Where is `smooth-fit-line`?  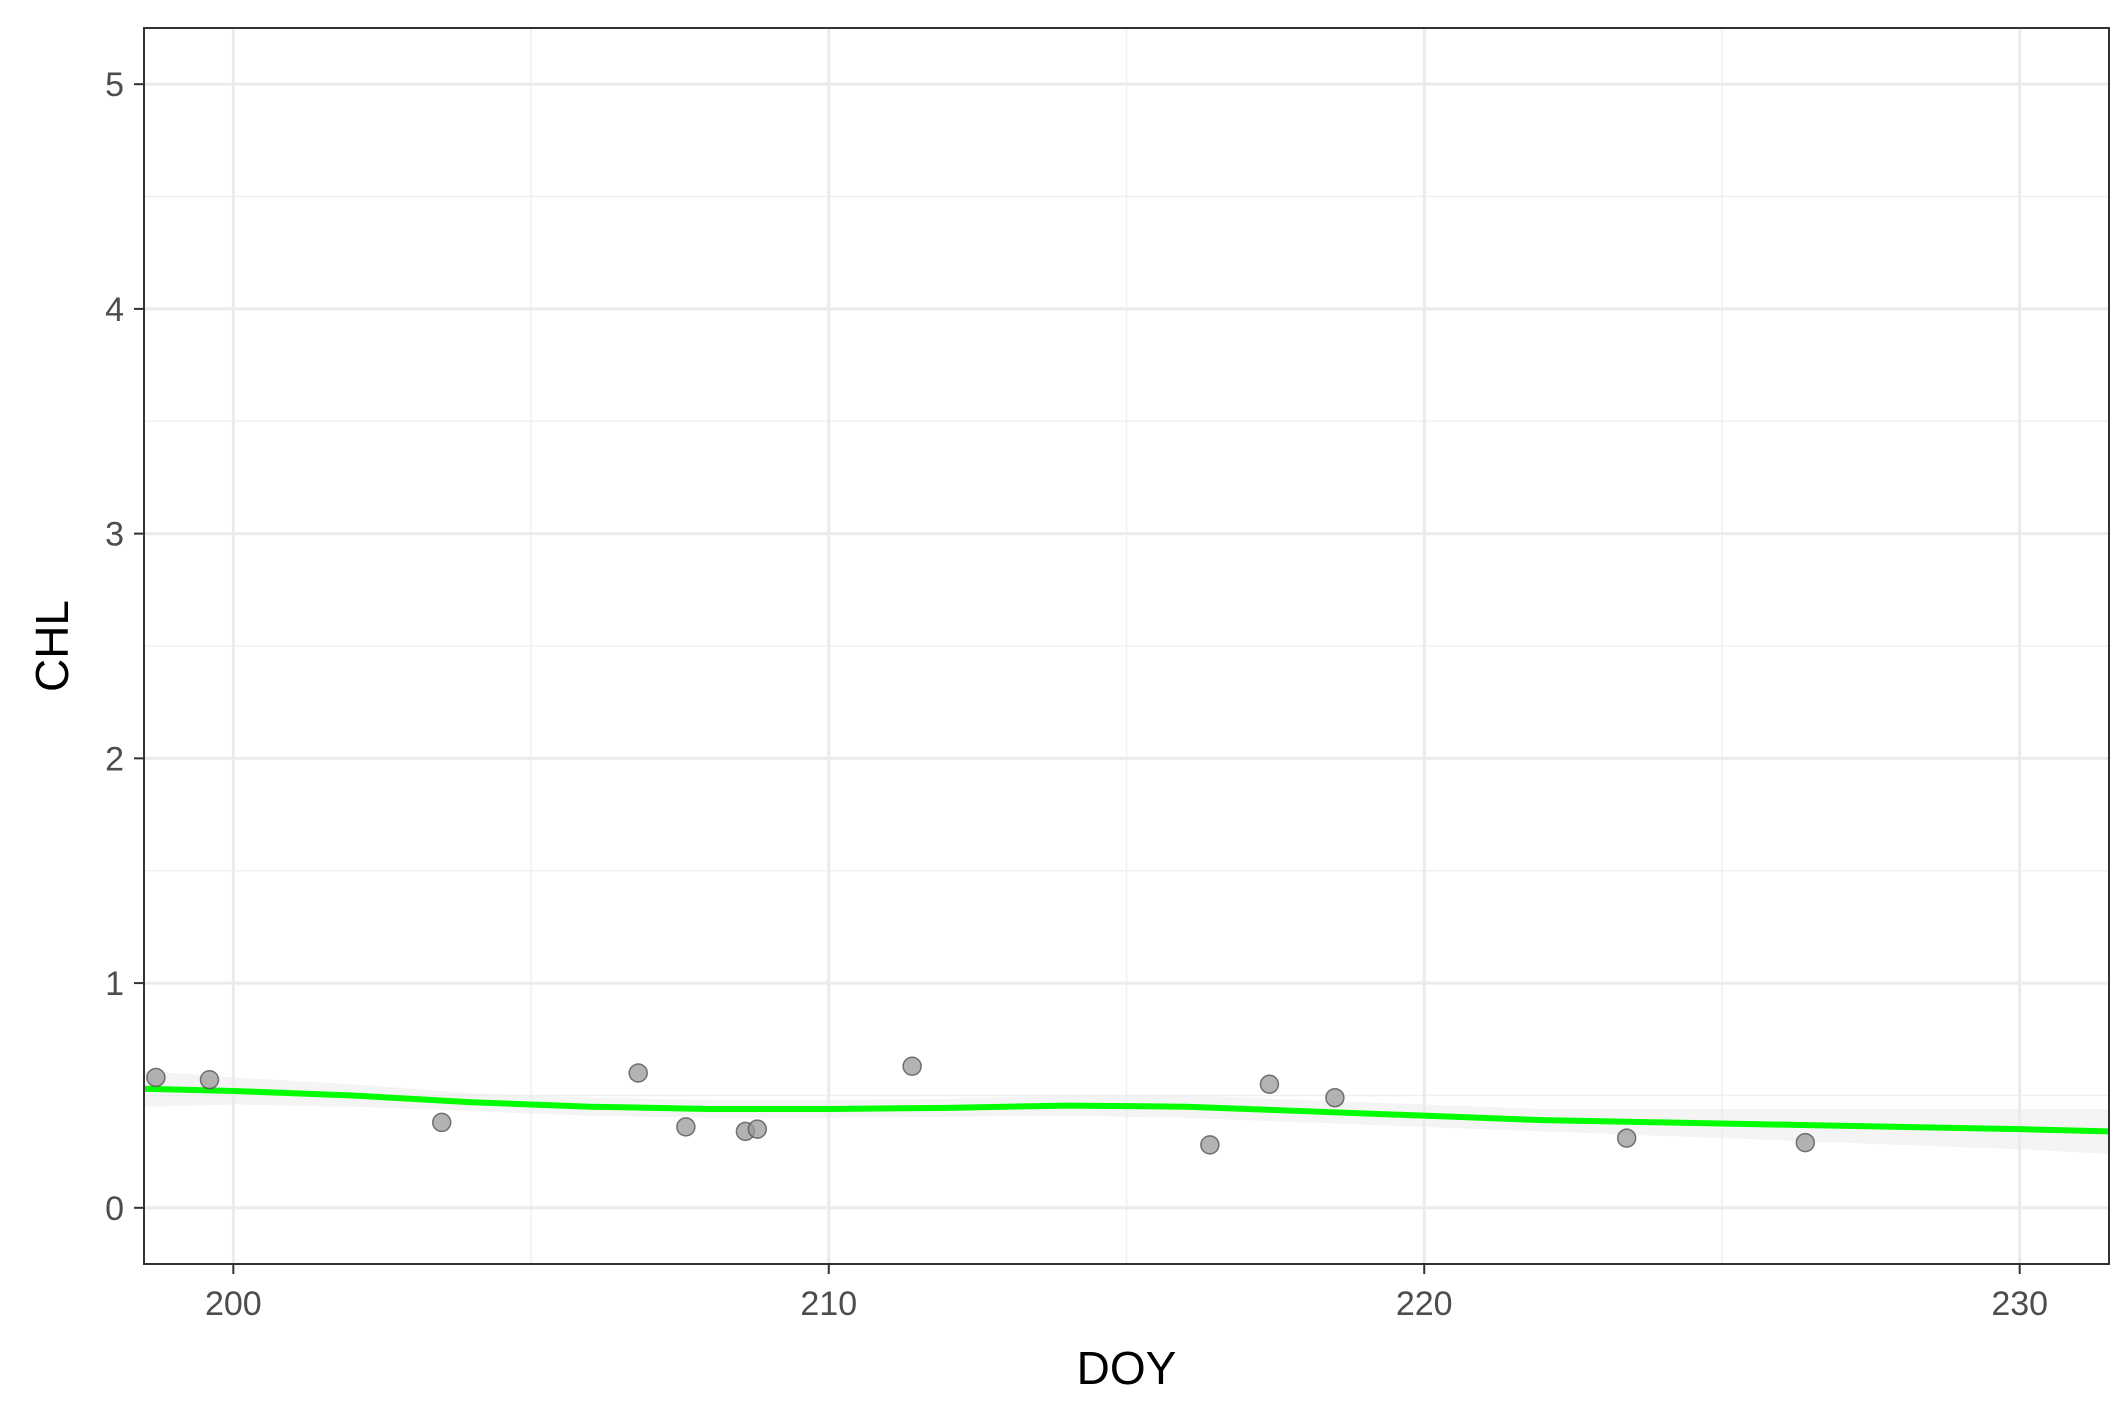 smooth-fit-line is located at coordinates (1126, 1110).